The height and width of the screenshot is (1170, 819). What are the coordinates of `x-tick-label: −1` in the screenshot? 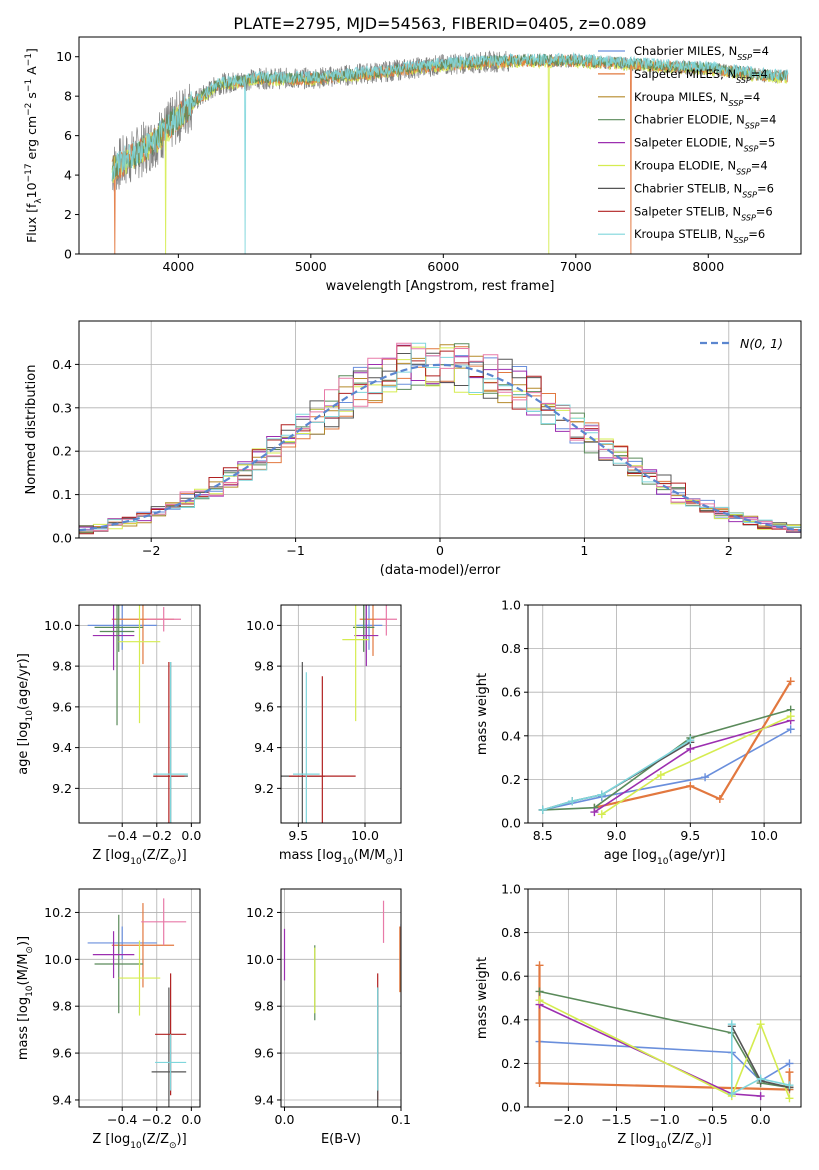 It's located at (295, 550).